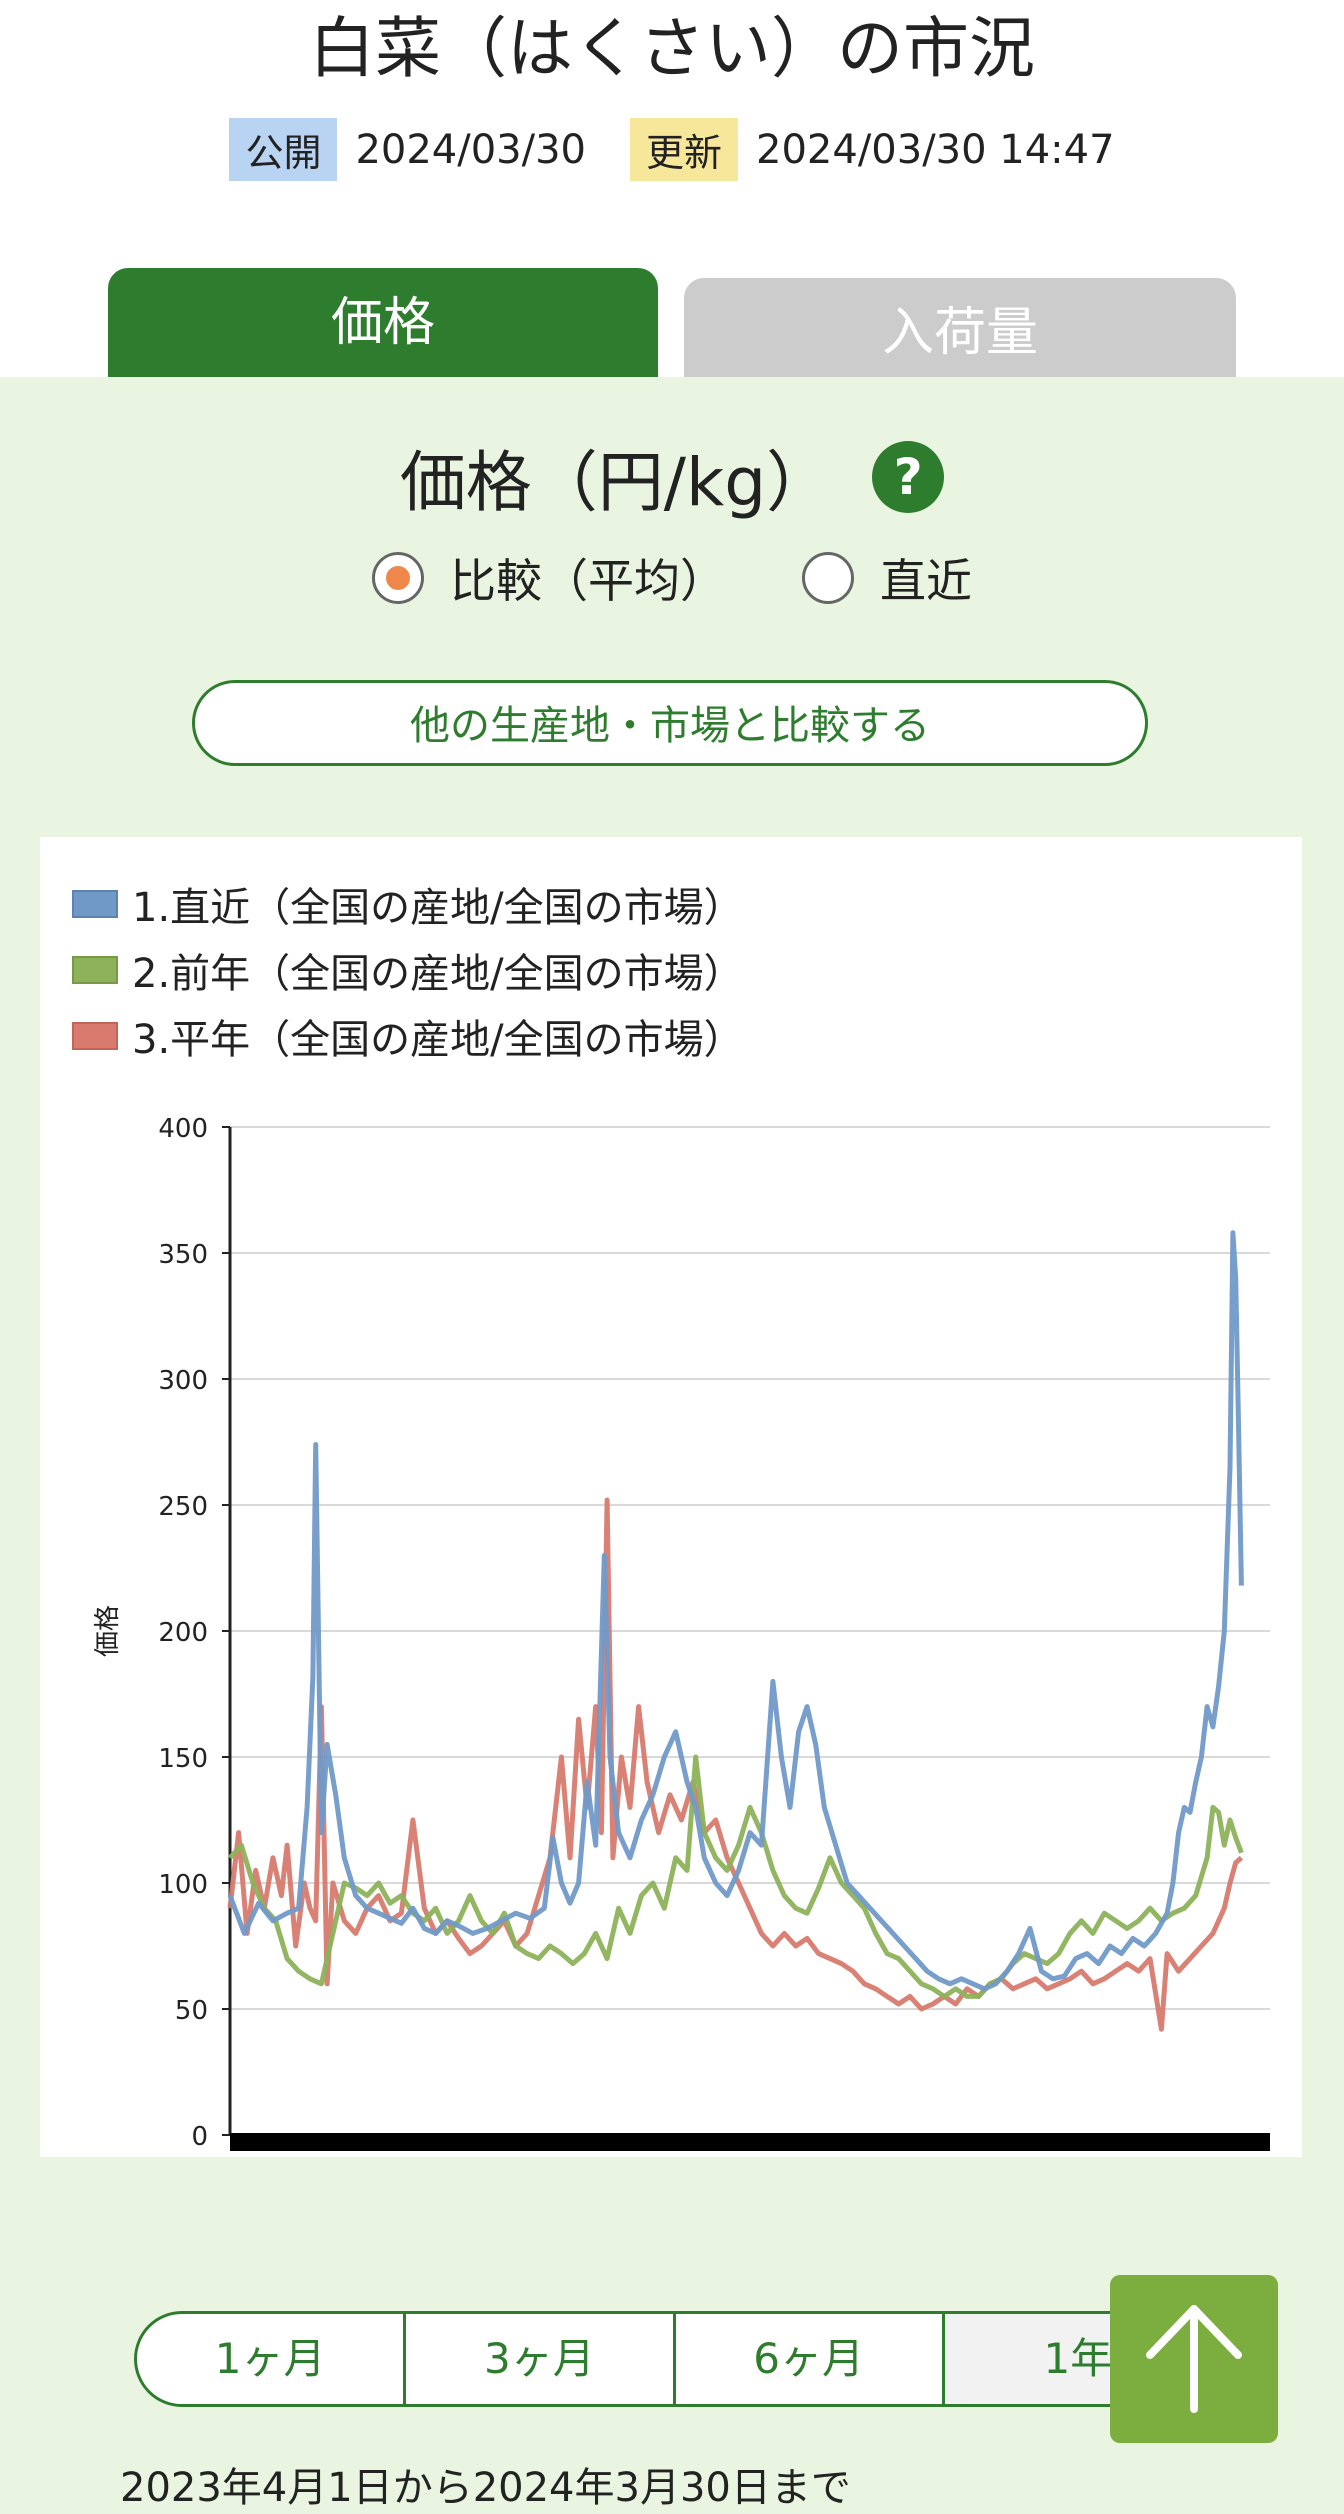 Image resolution: width=1344 pixels, height=2514 pixels. Describe the element at coordinates (541, 2359) in the screenshot. I see `period-3-months: 3ヶ月` at that location.